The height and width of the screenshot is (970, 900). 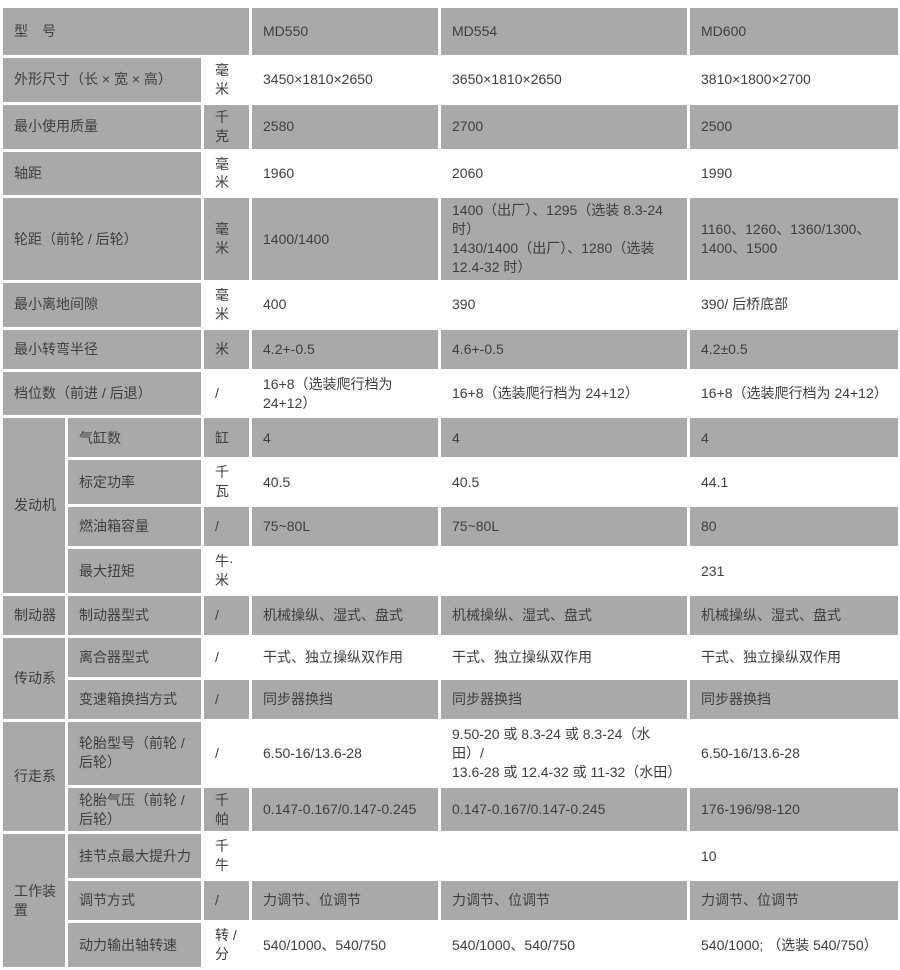 I want to click on row-label: 离合器型式, so click(x=134, y=658).